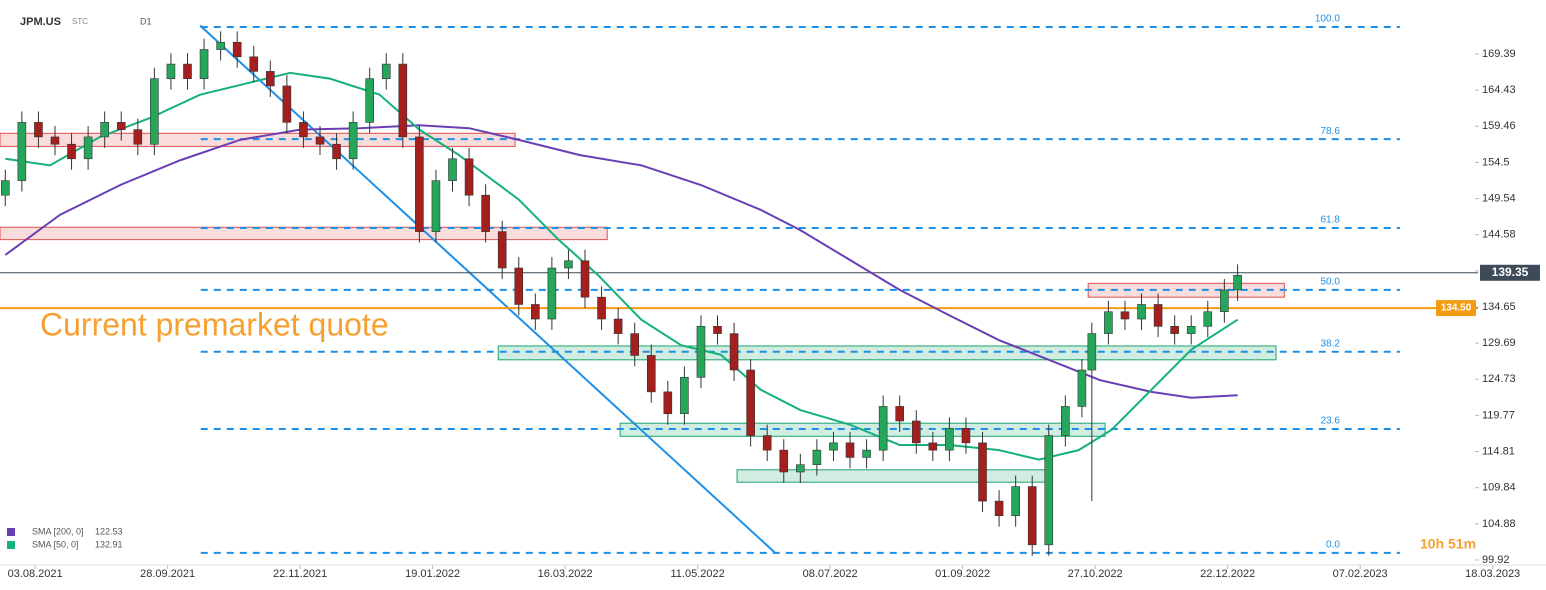 The height and width of the screenshot is (590, 1546). What do you see at coordinates (565, 574) in the screenshot?
I see `x-tick-label: 16.03.2022` at bounding box center [565, 574].